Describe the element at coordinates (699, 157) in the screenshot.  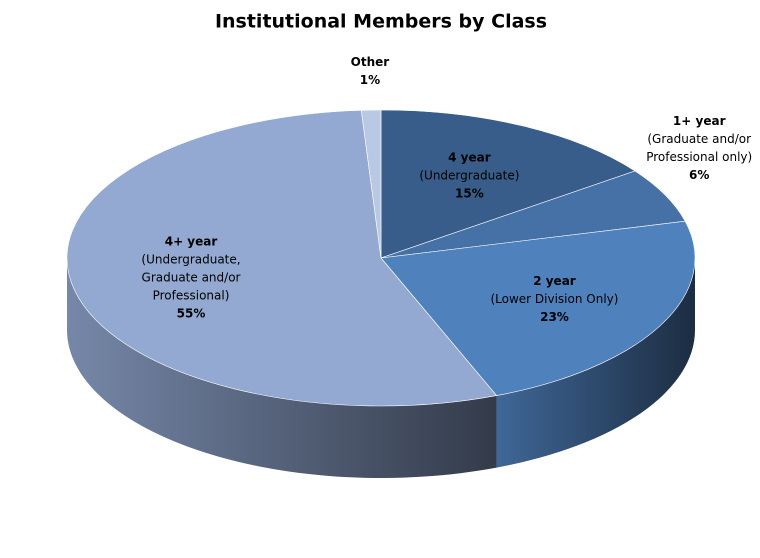
I see `slice-label: Professional only)` at that location.